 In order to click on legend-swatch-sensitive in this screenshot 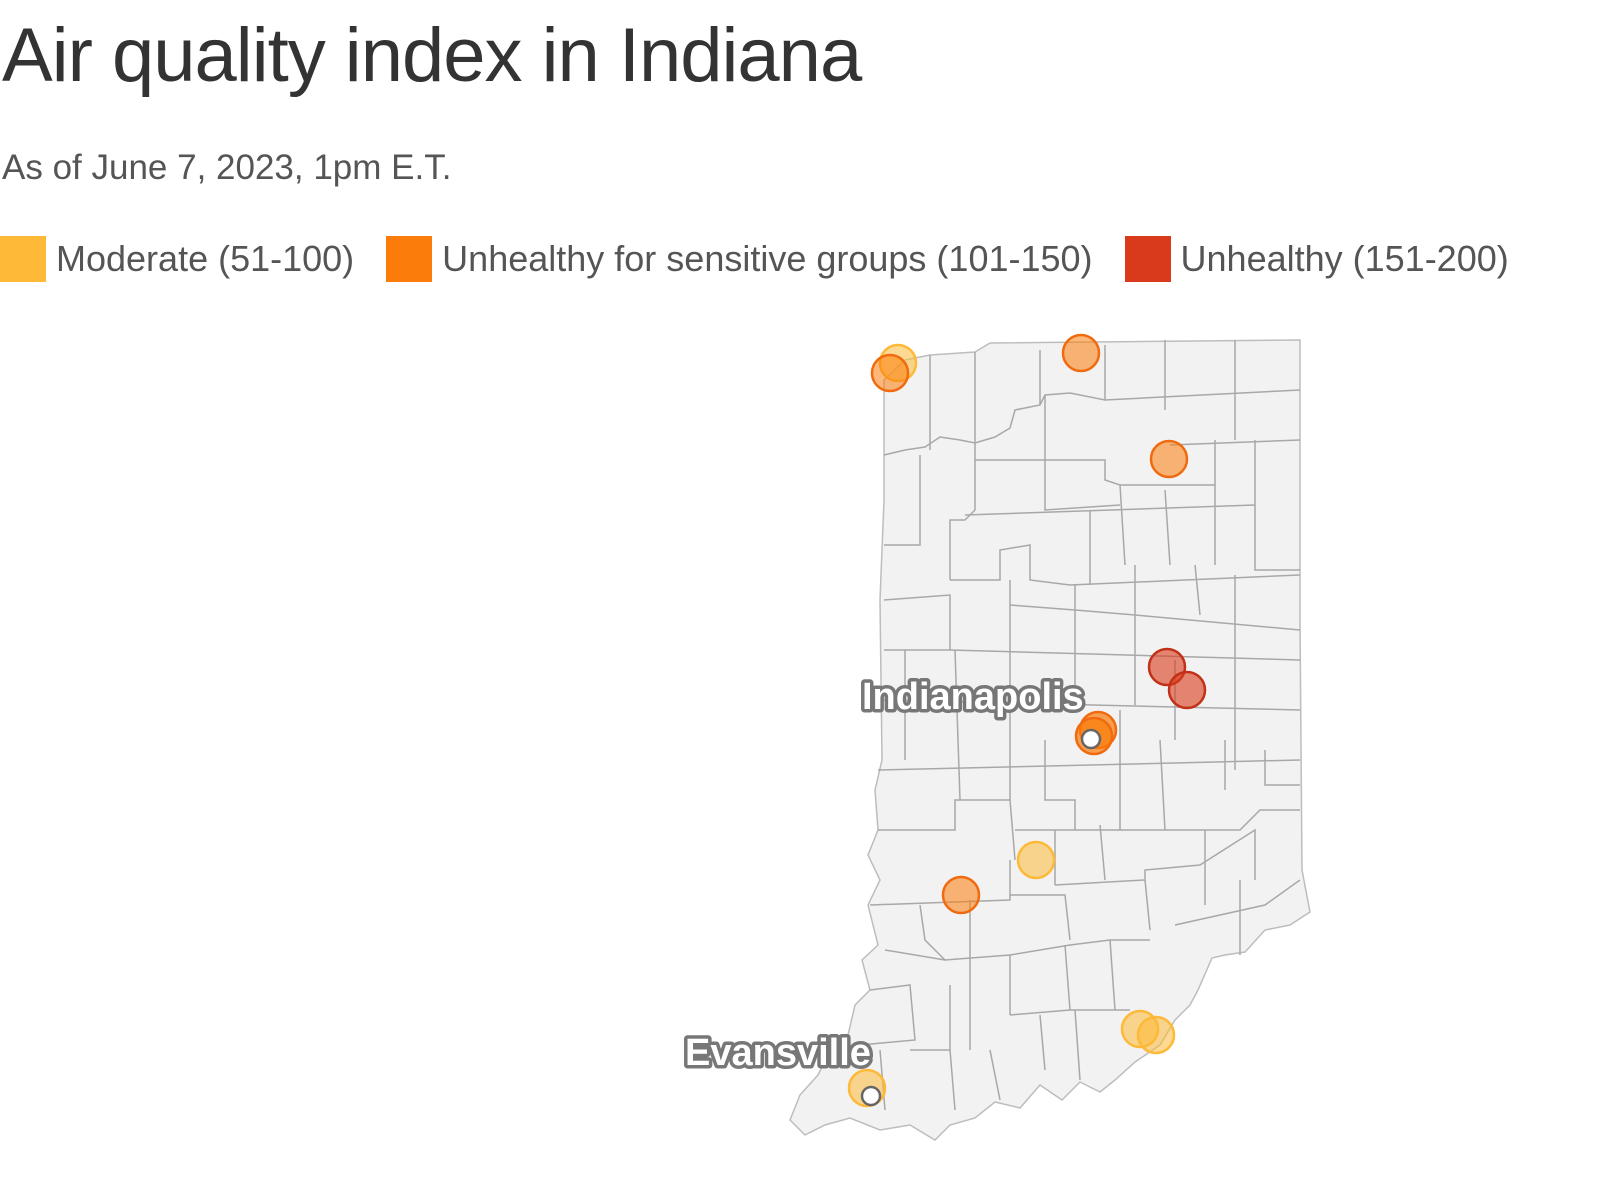, I will do `click(409, 259)`.